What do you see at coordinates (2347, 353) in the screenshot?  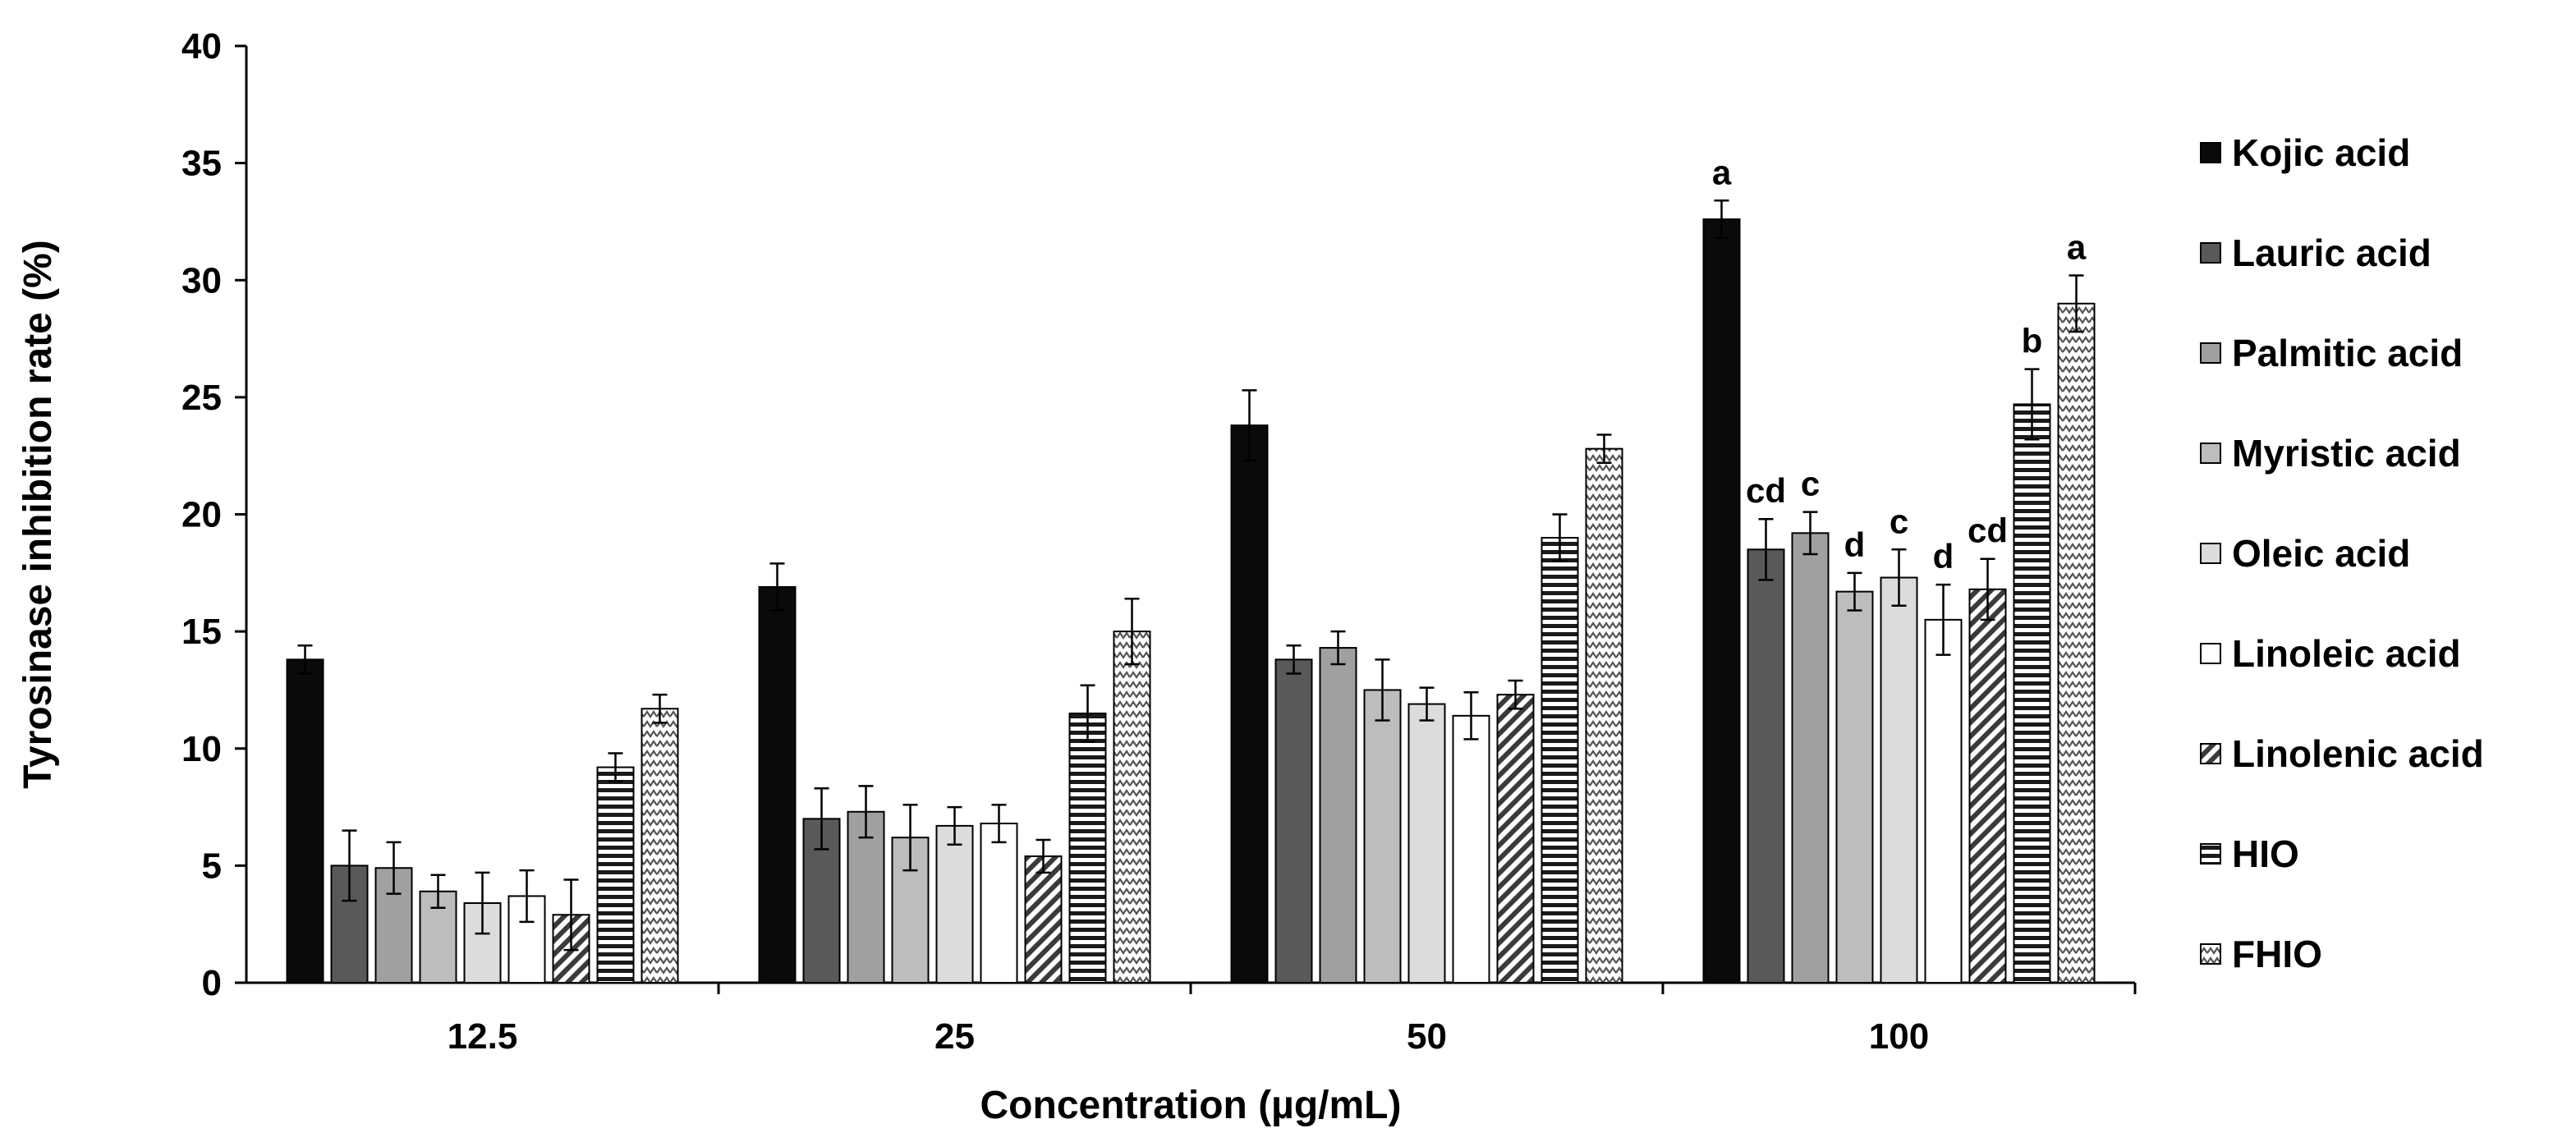 I see `legend-label: Palmitic acid` at bounding box center [2347, 353].